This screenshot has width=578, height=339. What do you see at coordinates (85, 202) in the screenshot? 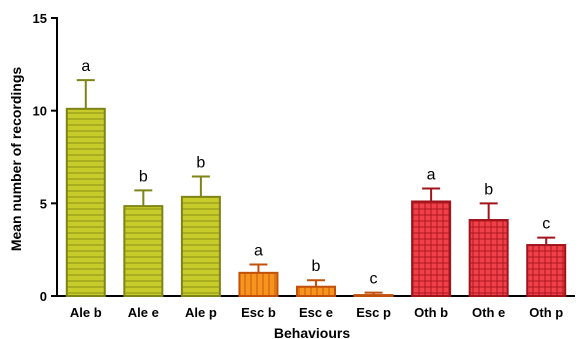
I see `bar-ale-b` at bounding box center [85, 202].